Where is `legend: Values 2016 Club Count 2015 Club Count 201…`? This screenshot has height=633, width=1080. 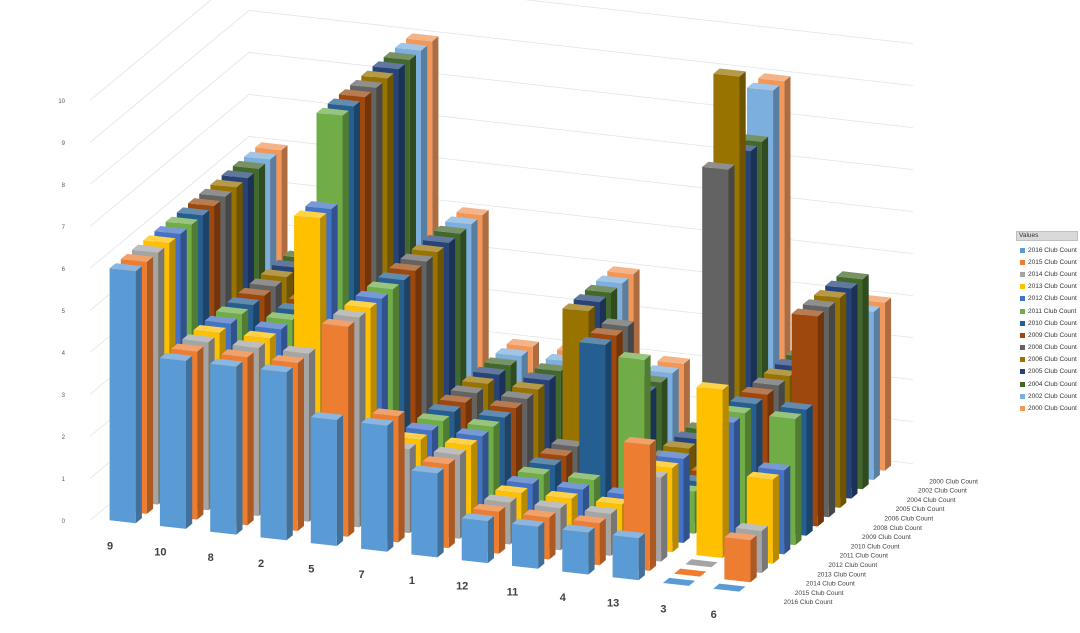 legend: Values 2016 Club Count 2015 Club Count 201… is located at coordinates (1047, 323).